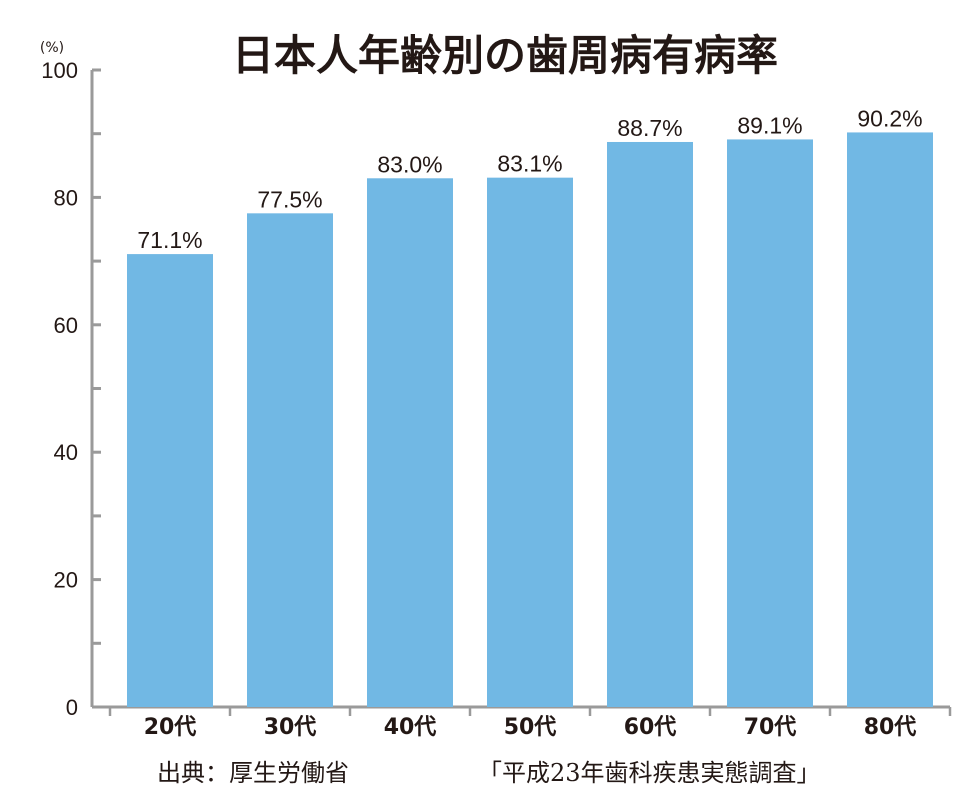  Describe the element at coordinates (169, 240) in the screenshot. I see `data-label: 71.1%` at that location.